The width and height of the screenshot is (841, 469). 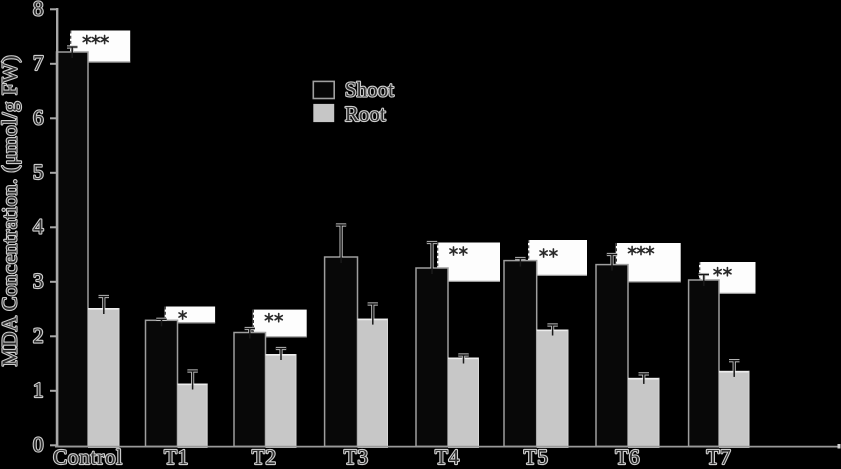 I want to click on svg-text: 7, so click(x=38, y=63).